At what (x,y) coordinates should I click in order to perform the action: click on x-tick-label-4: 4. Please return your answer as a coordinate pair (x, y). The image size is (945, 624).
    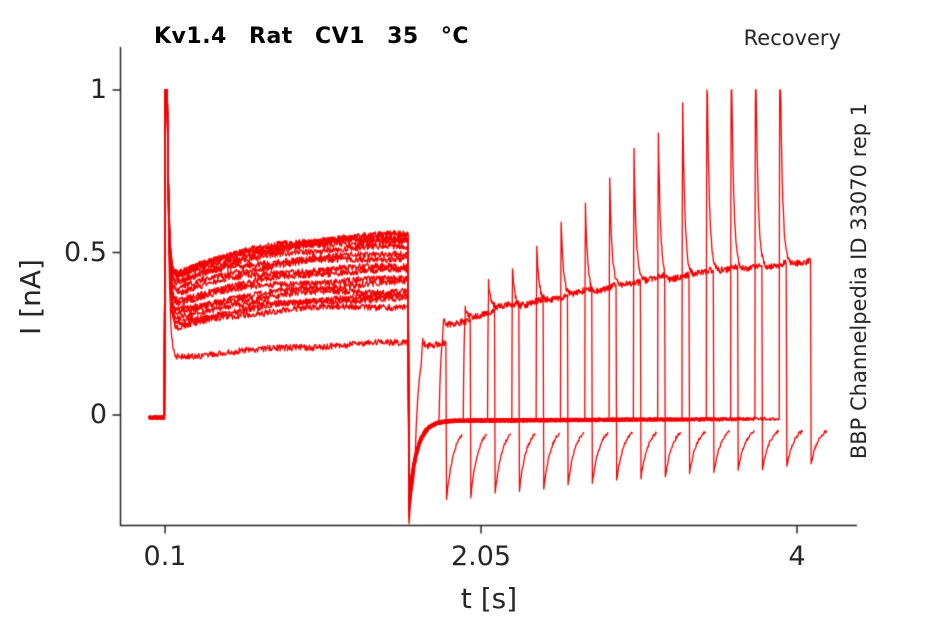
    Looking at the image, I should click on (797, 556).